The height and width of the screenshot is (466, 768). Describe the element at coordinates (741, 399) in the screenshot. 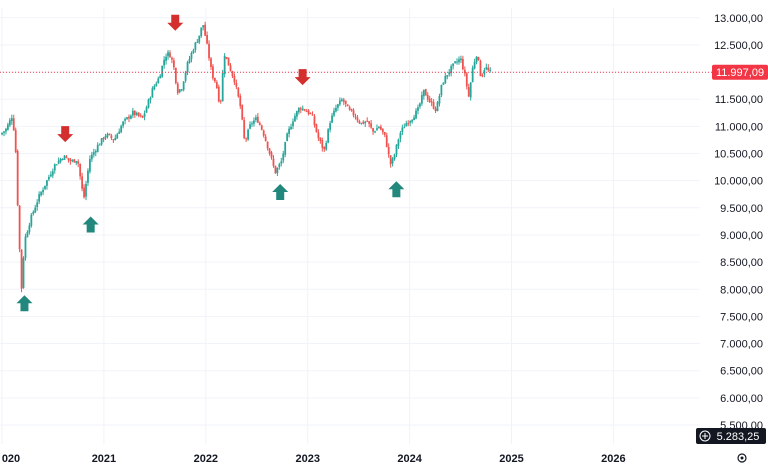

I see `y-tick-label: 6.000,00` at that location.